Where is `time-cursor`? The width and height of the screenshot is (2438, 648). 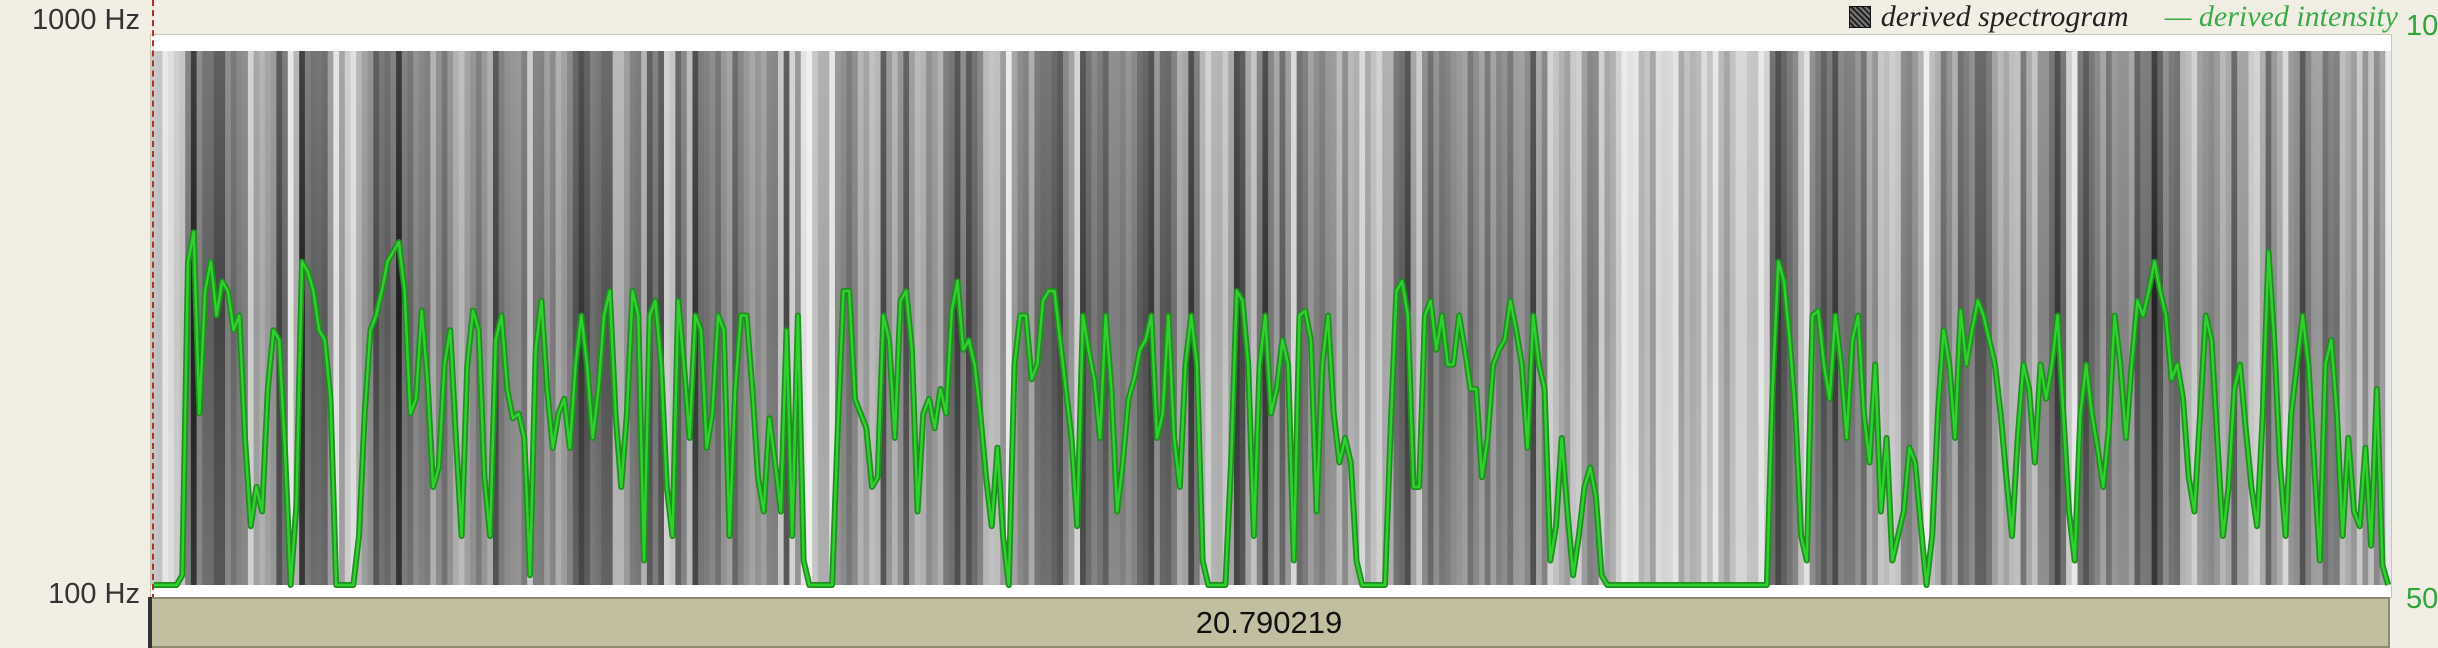 time-cursor is located at coordinates (153, 300).